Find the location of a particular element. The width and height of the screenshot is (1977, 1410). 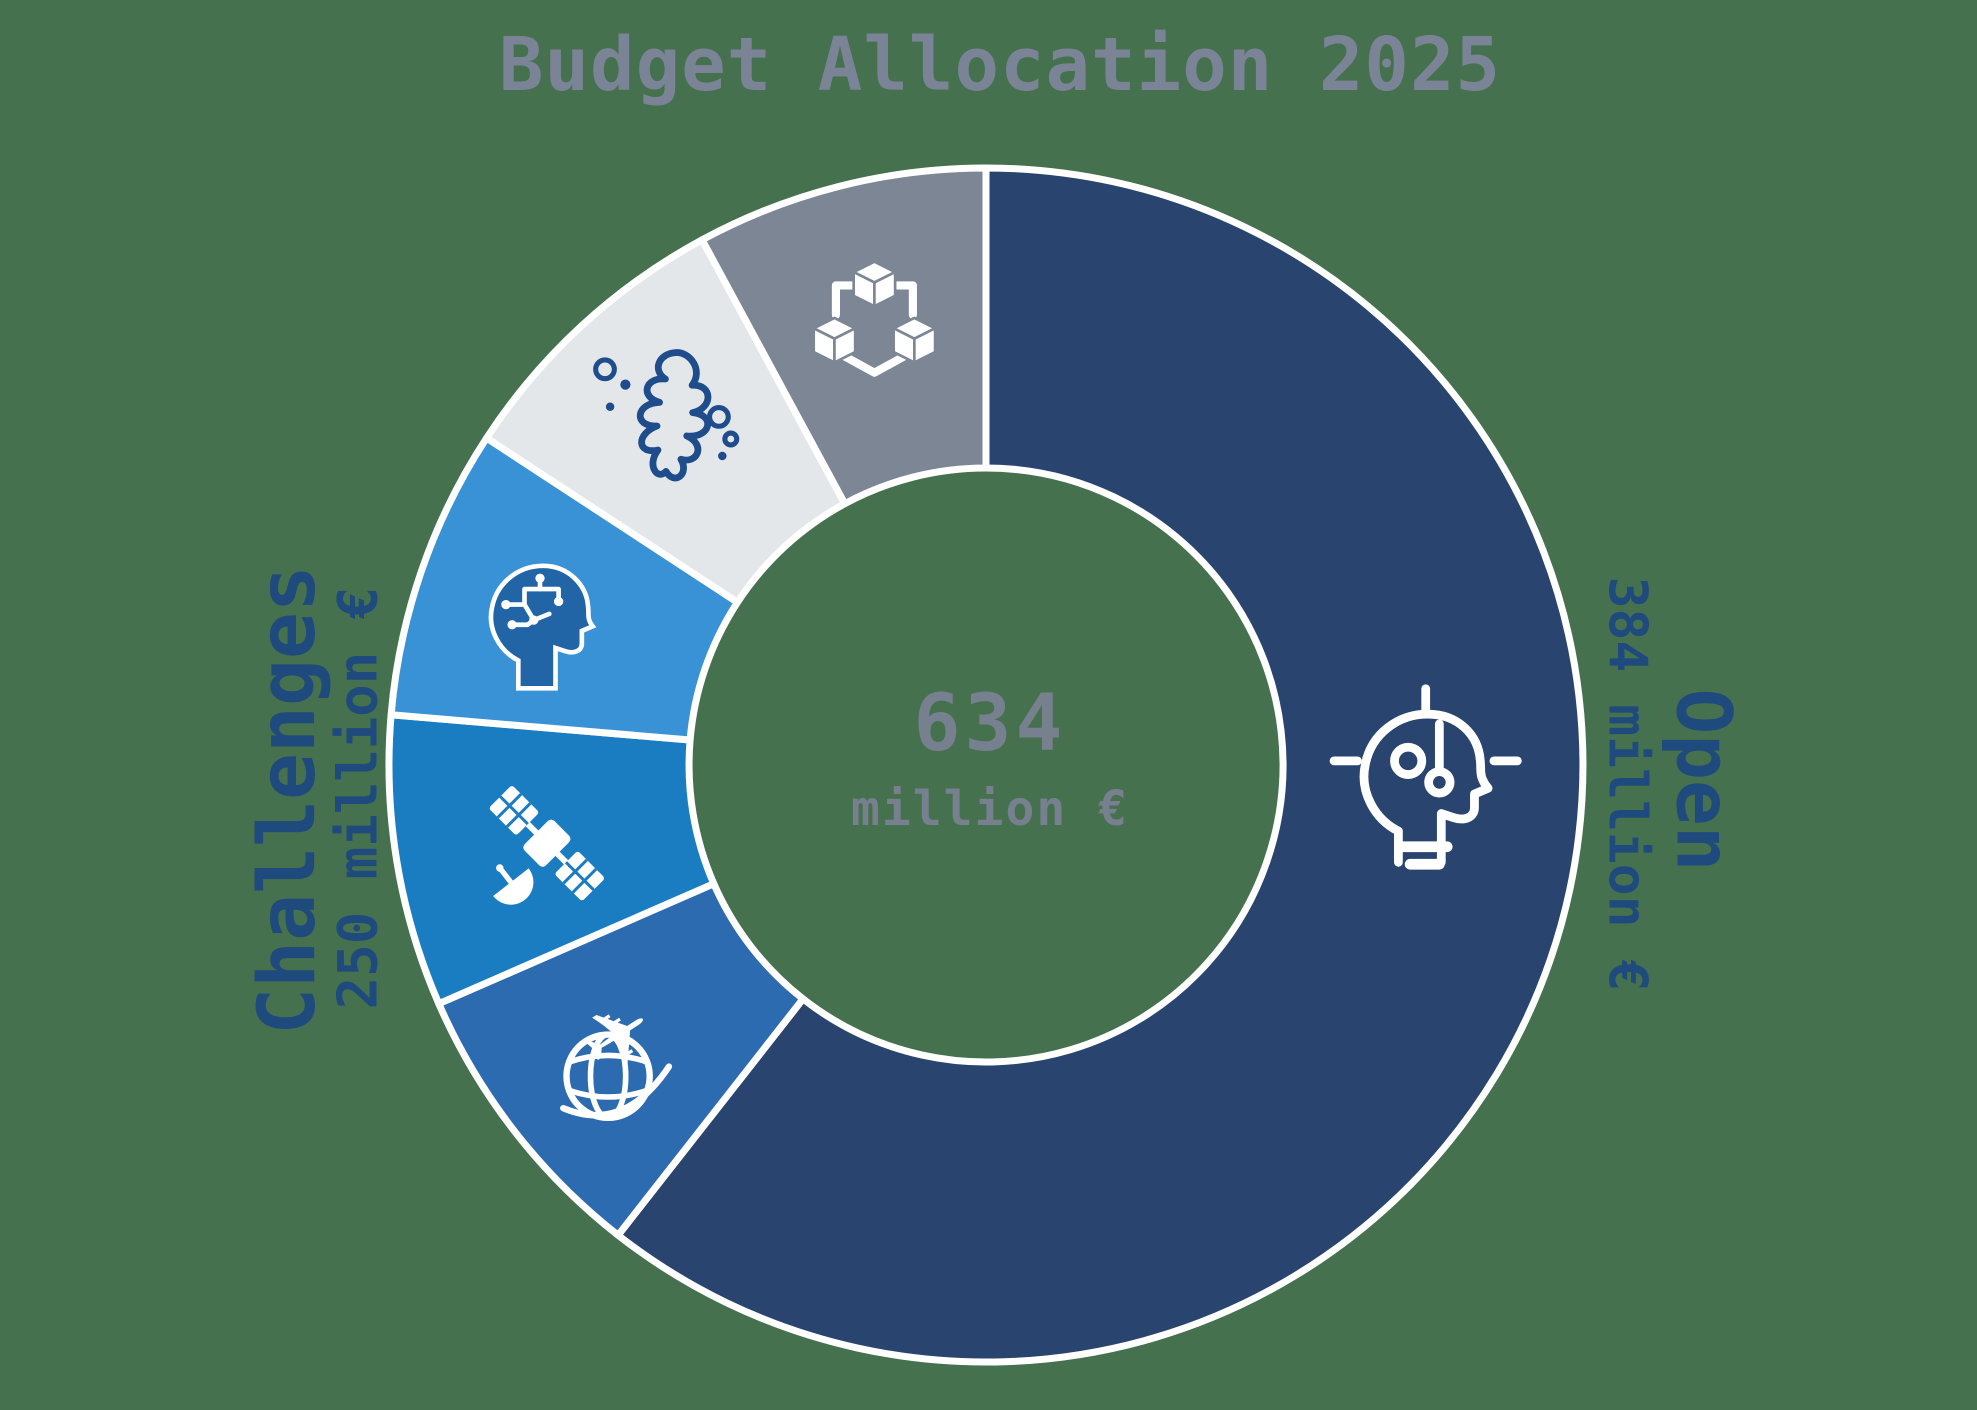

label-challenges-amount: 250 million € is located at coordinates (358, 798).